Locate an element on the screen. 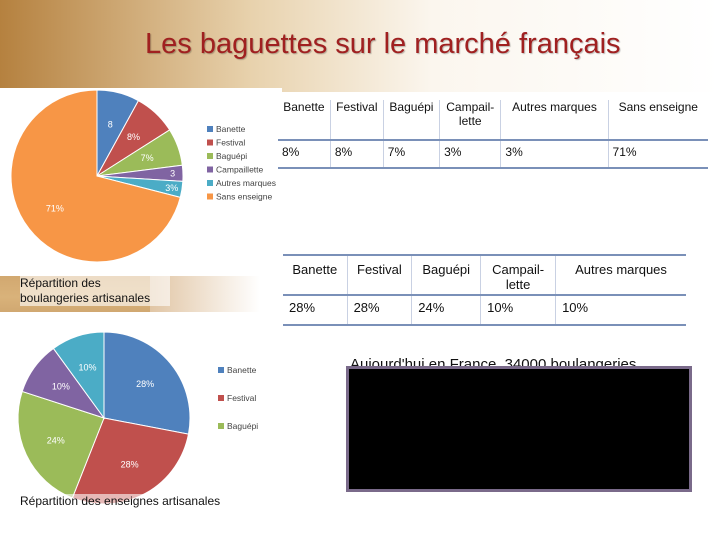 The width and height of the screenshot is (720, 540). table-cell: 24% is located at coordinates (446, 310).